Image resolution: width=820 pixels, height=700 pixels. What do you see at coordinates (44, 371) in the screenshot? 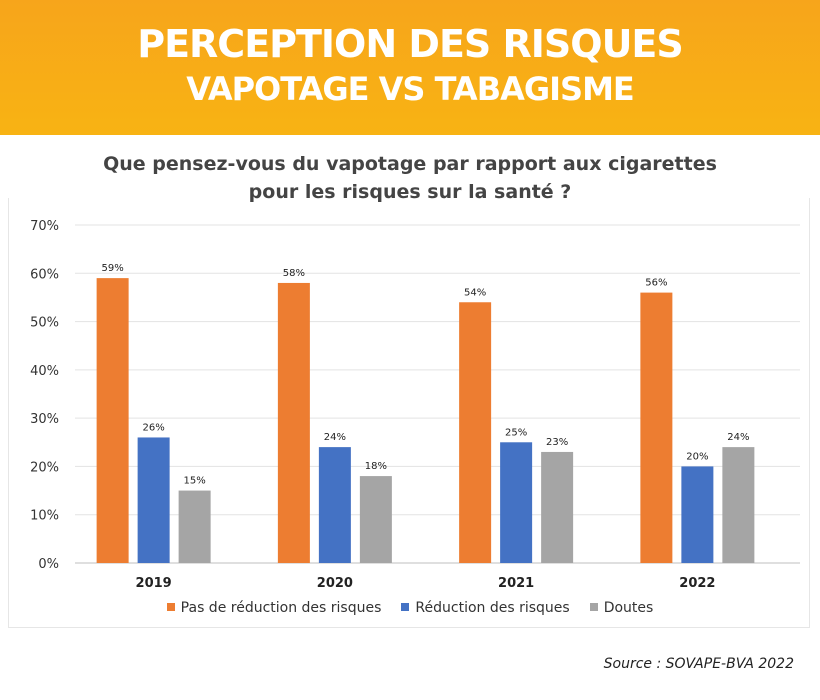
I see `y-tick-label: 40%` at bounding box center [44, 371].